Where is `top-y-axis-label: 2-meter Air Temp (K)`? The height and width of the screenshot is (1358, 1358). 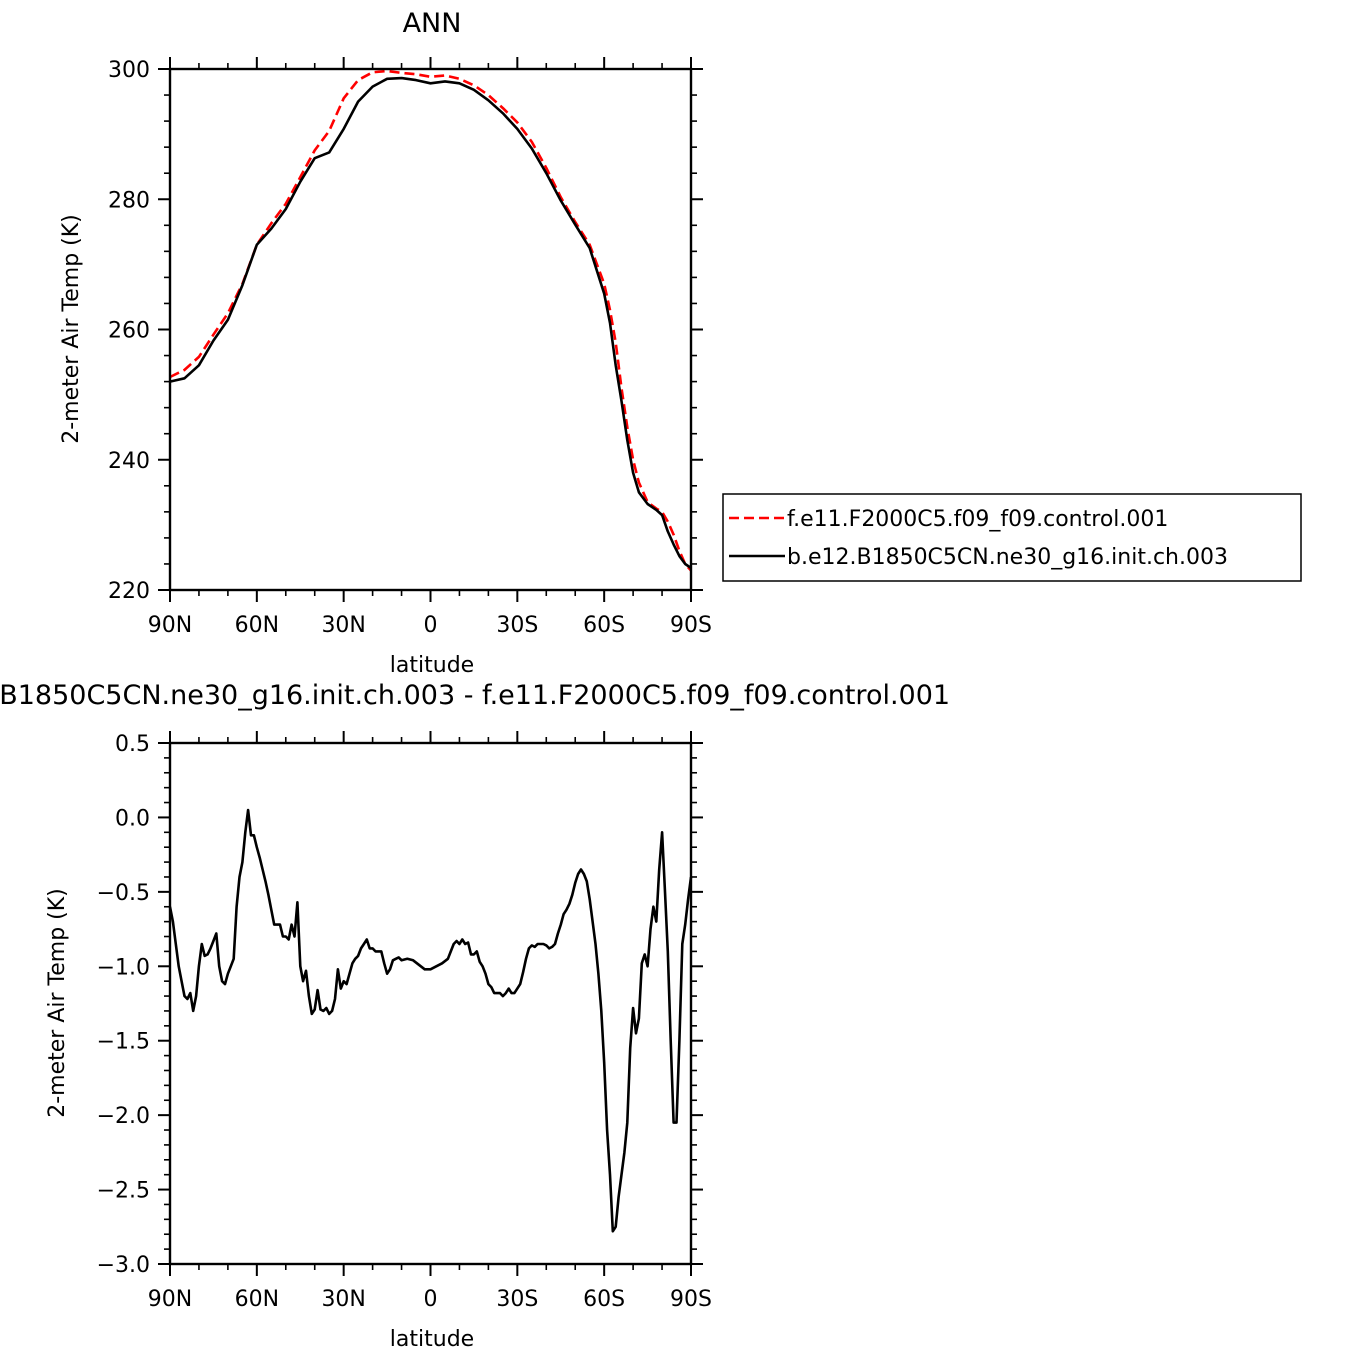 top-y-axis-label: 2-meter Air Temp (K) is located at coordinates (71, 329).